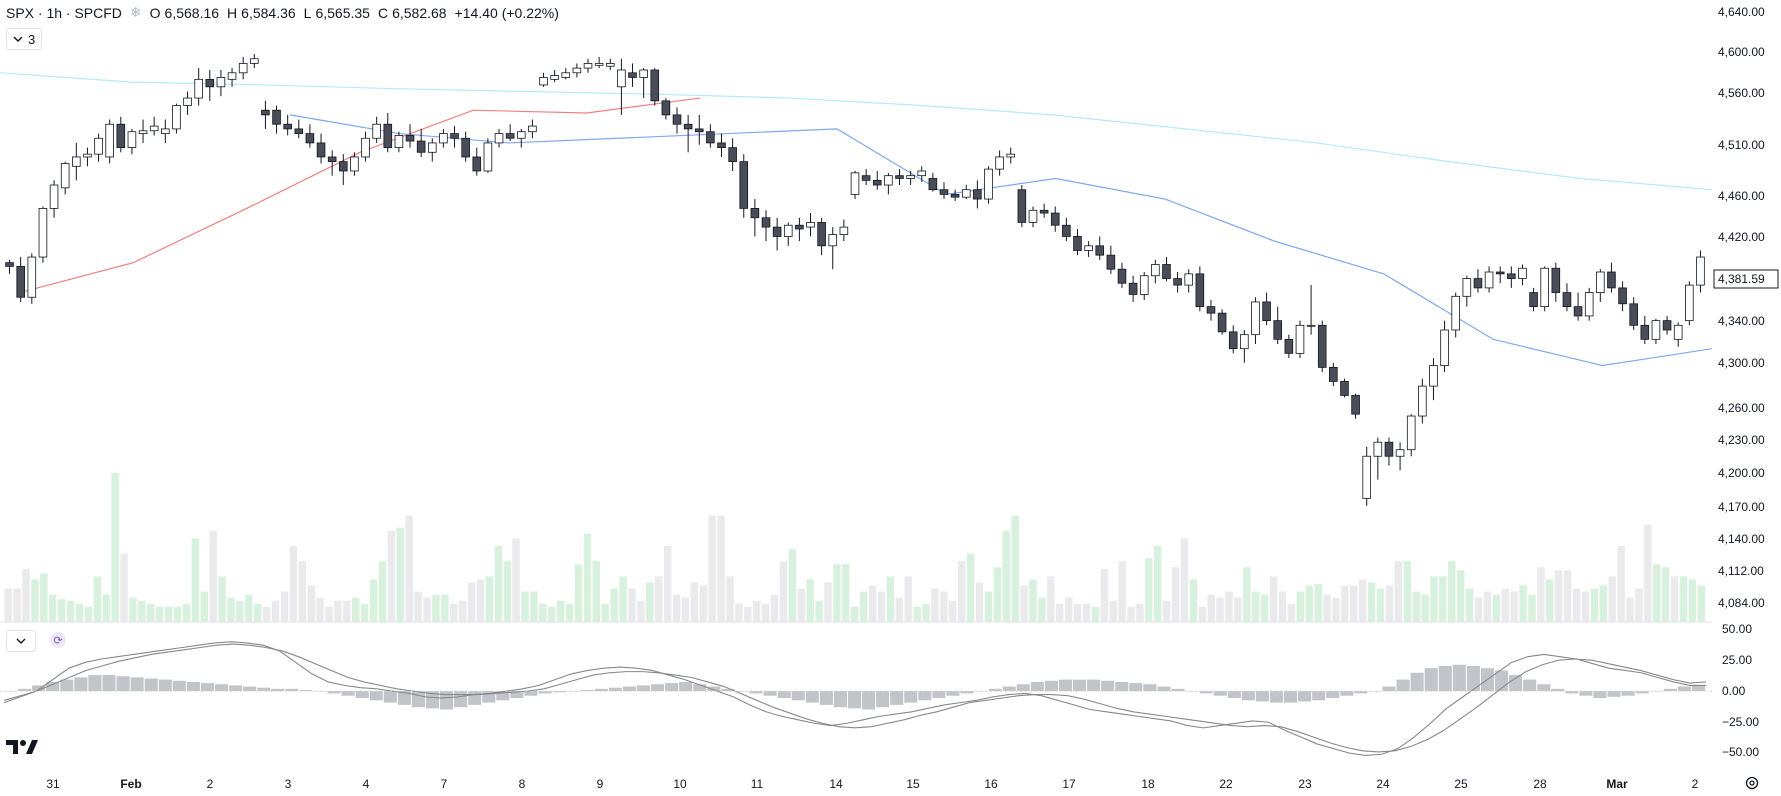 The image size is (1781, 796). What do you see at coordinates (1741, 571) in the screenshot?
I see `price-tick-label: 4,112.00` at bounding box center [1741, 571].